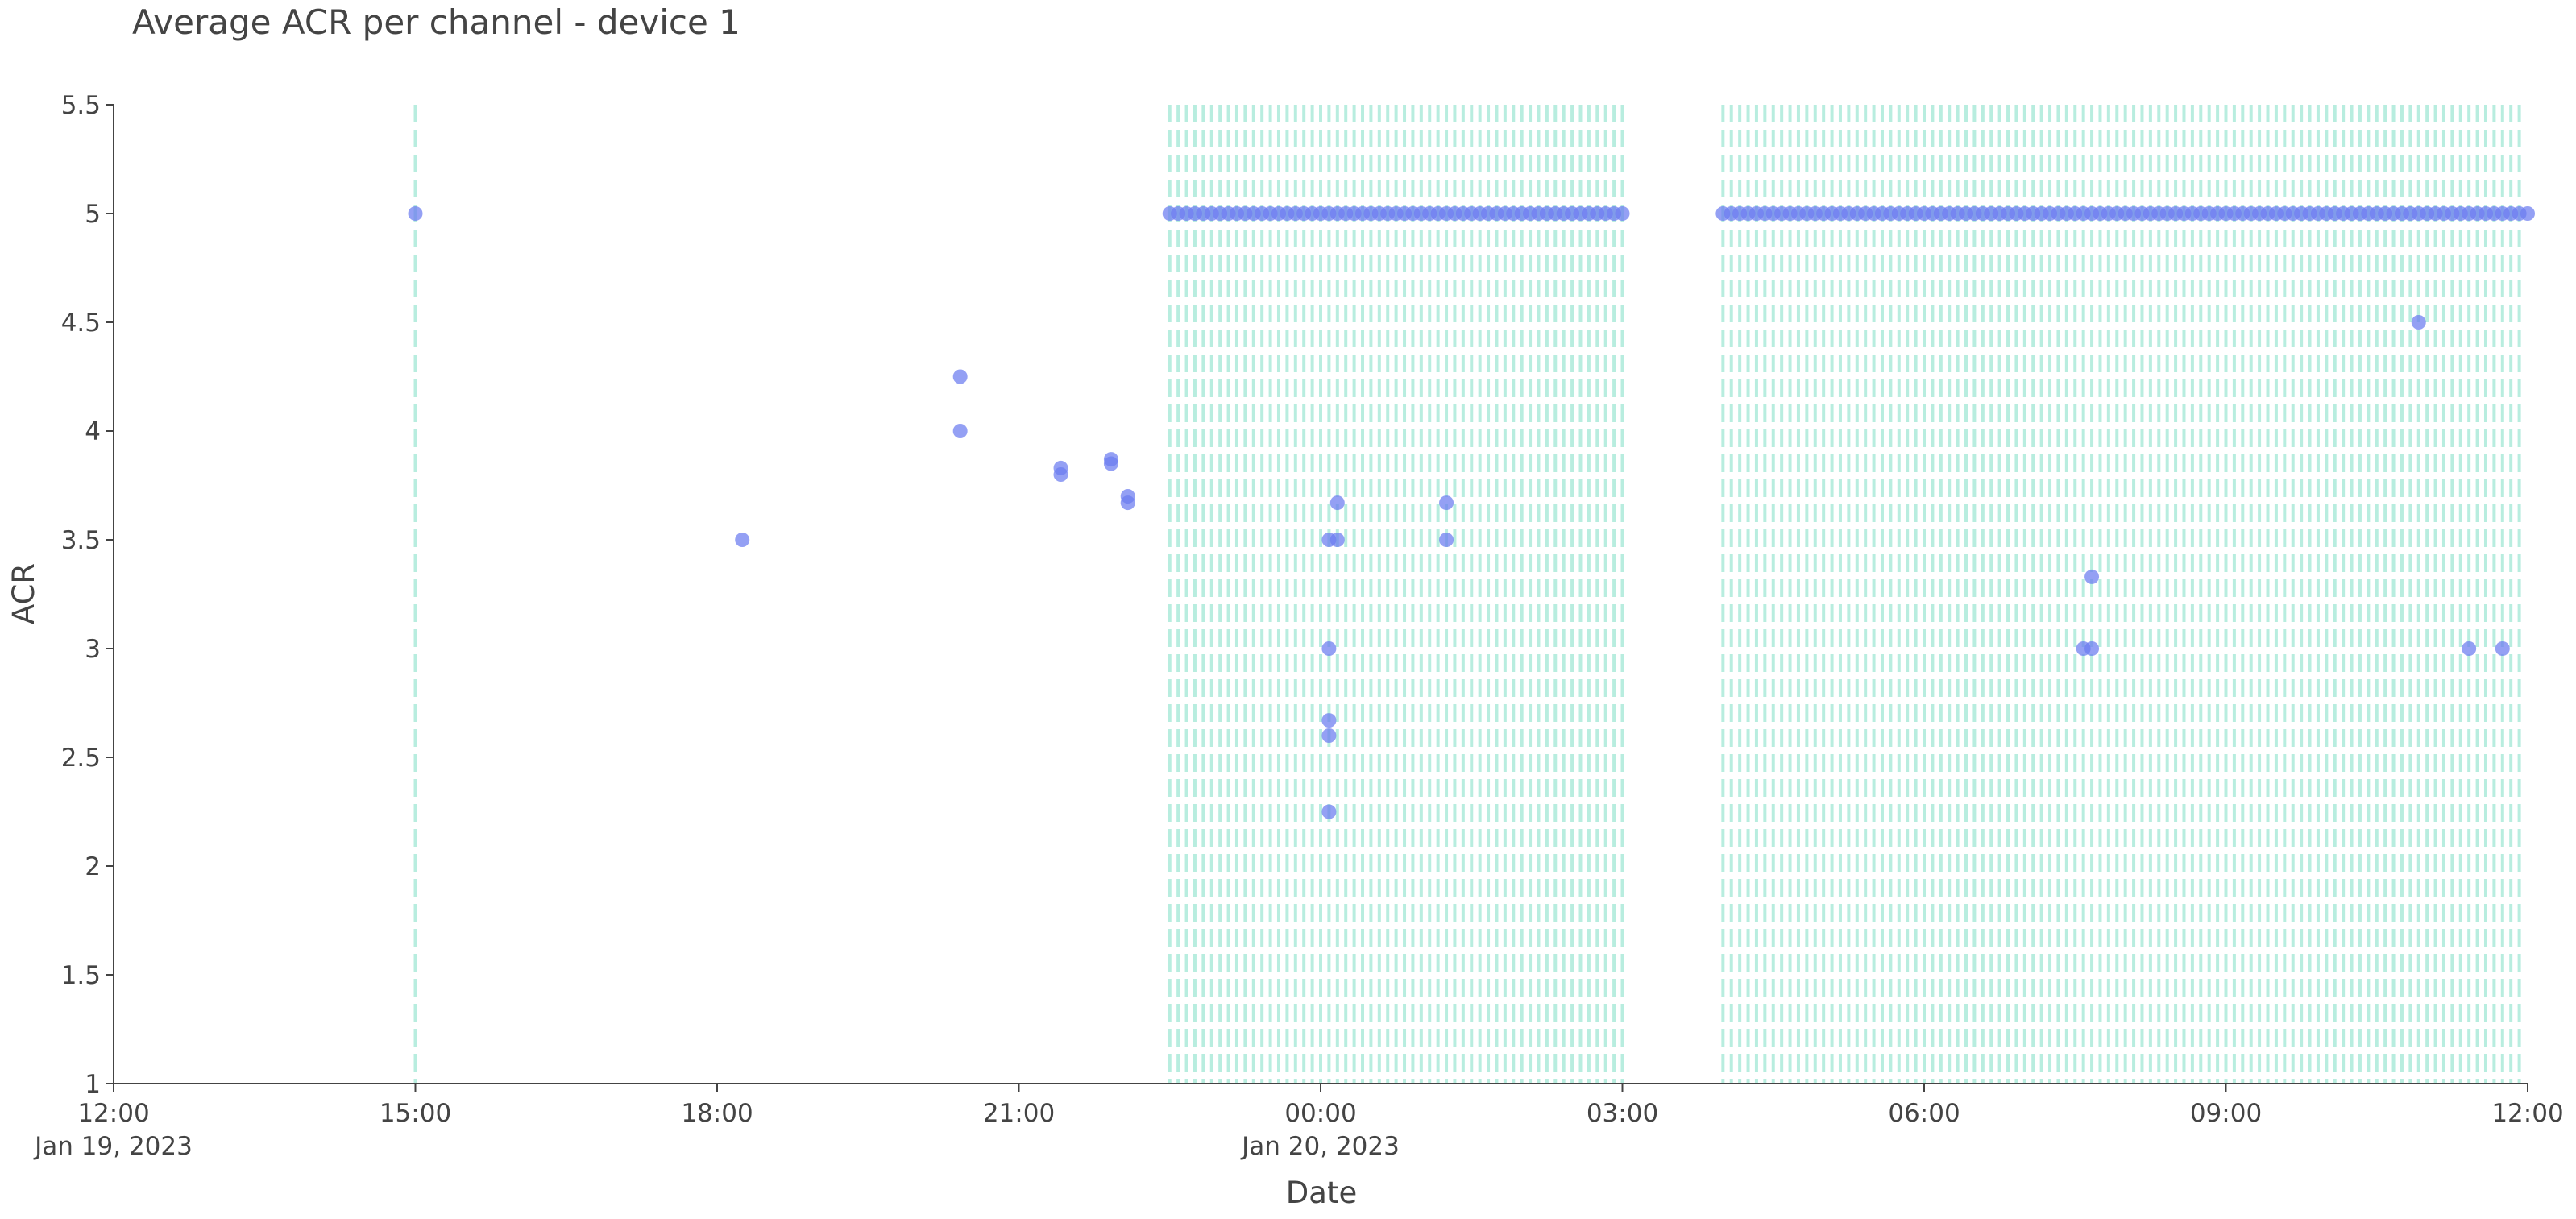 The height and width of the screenshot is (1219, 2576). I want to click on x-tick-label: 00:00, so click(1320, 1113).